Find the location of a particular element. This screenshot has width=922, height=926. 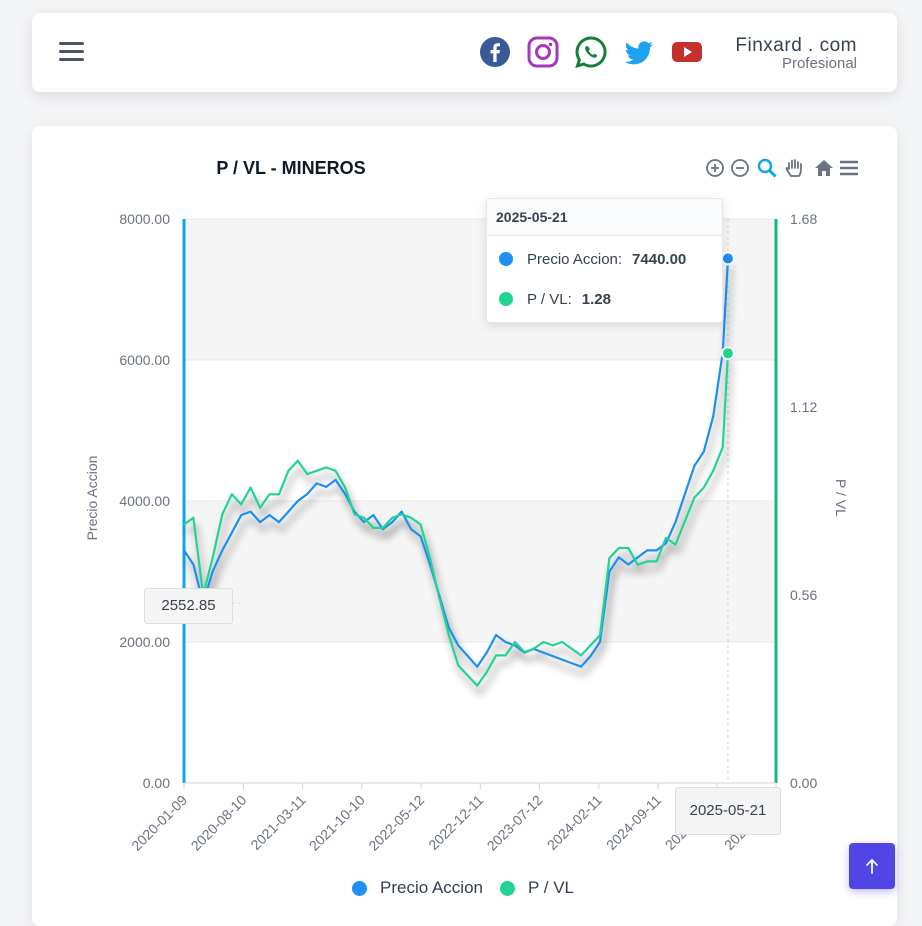

zoom-select-icon is located at coordinates (767, 170).